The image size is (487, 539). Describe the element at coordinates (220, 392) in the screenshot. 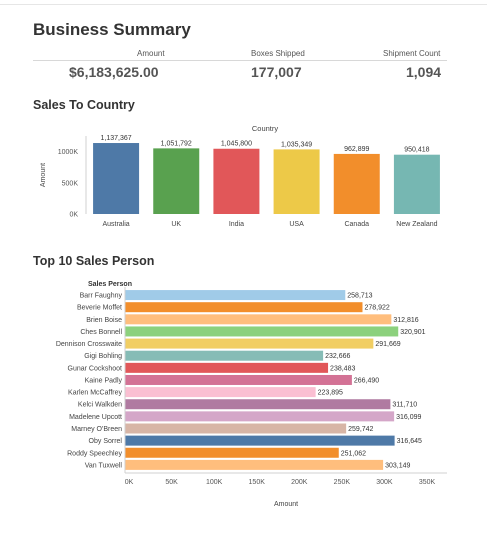

I see `person-bar-karlen-mccaffrey` at that location.